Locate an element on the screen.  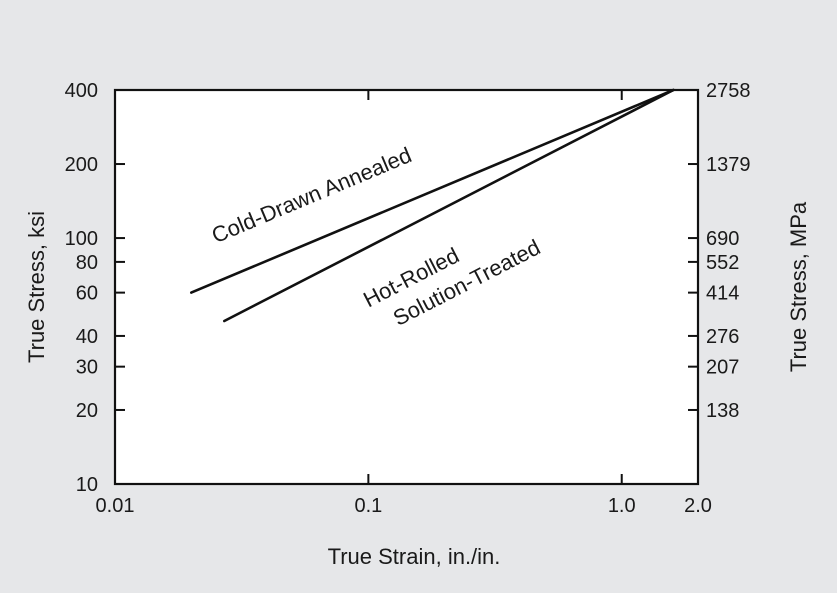
y-left-tick-label: 100 is located at coordinates (81, 239).